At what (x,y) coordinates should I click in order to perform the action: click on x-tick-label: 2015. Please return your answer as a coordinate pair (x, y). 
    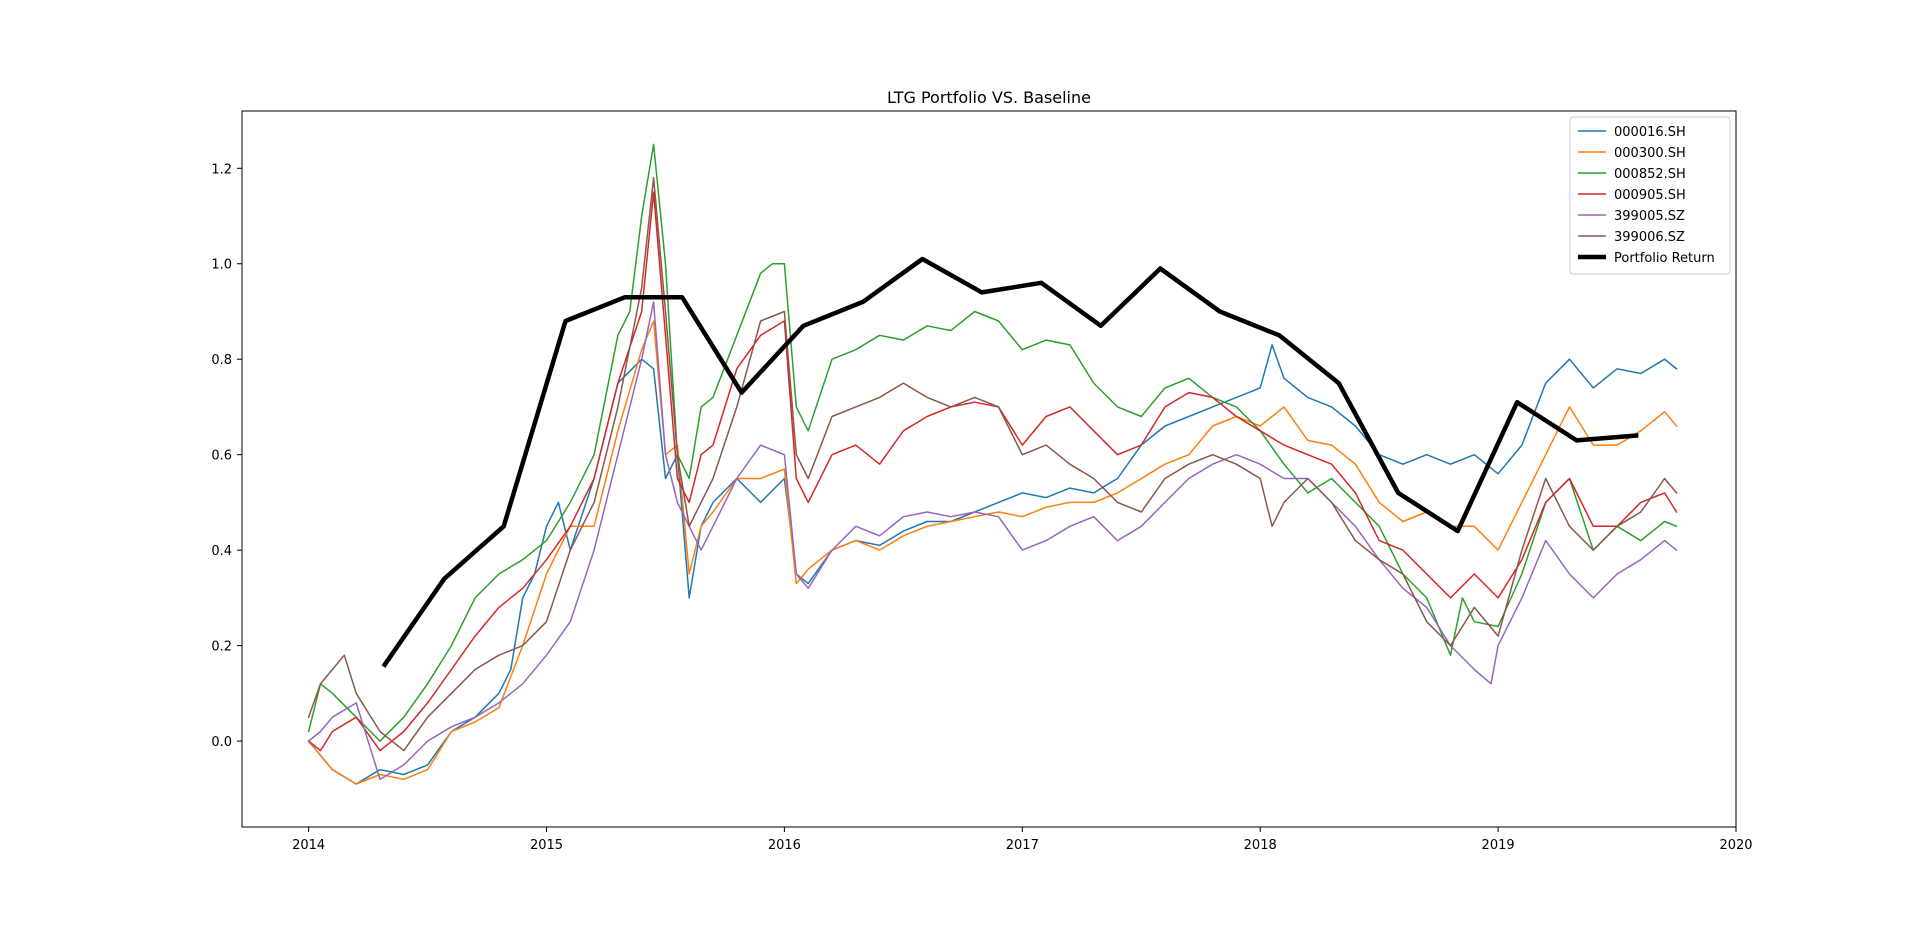
    Looking at the image, I should click on (546, 845).